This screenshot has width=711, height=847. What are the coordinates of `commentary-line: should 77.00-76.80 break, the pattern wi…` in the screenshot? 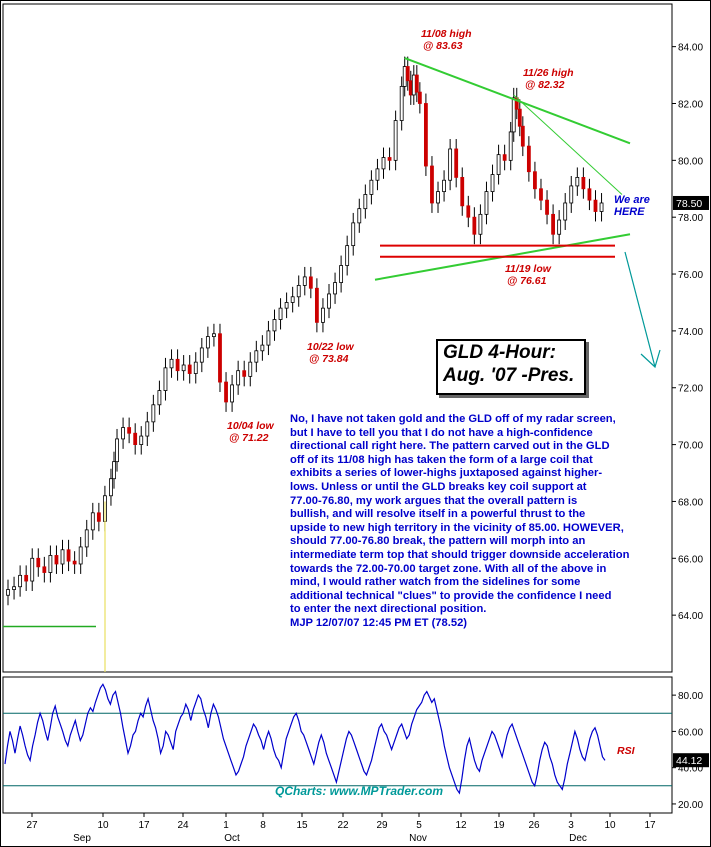 It's located at (438, 541).